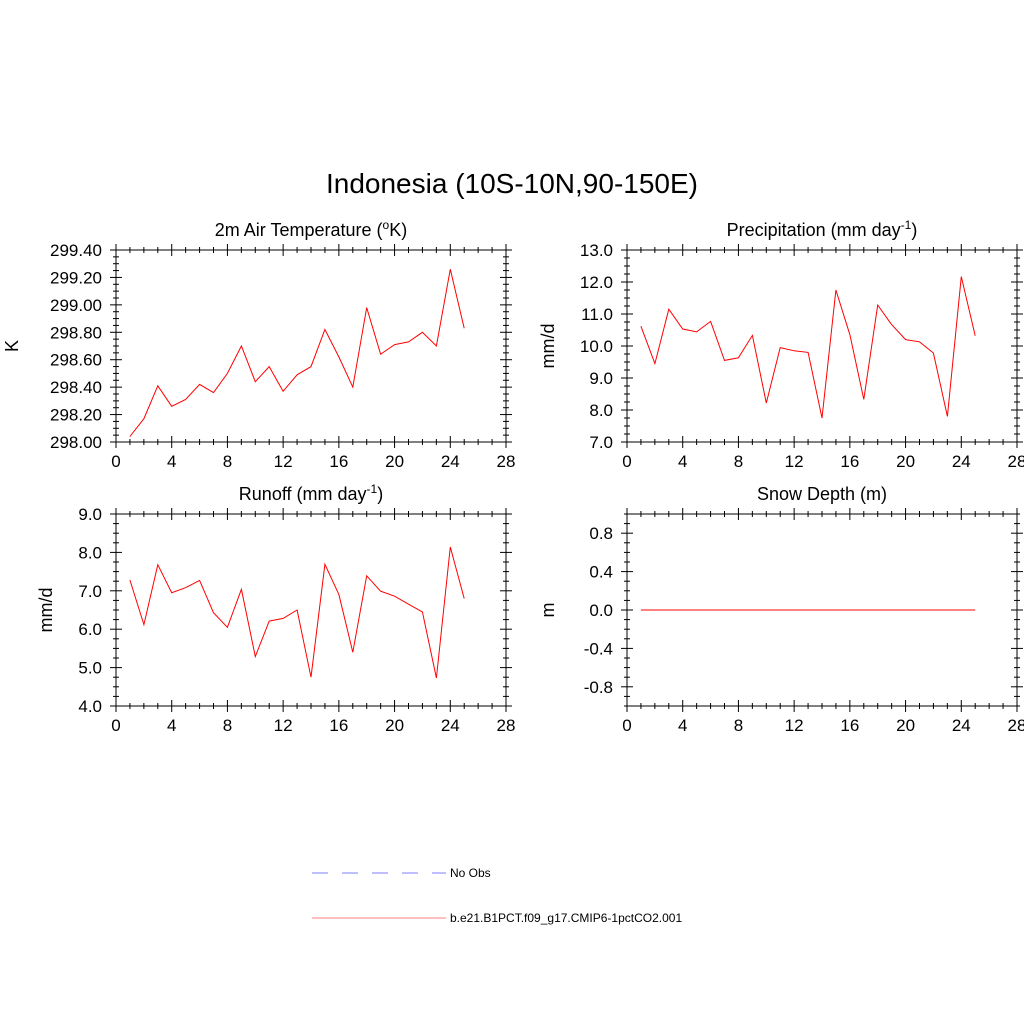 The height and width of the screenshot is (1024, 1024). Describe the element at coordinates (597, 314) in the screenshot. I see `precipitation-ytick-label: 11.0` at that location.